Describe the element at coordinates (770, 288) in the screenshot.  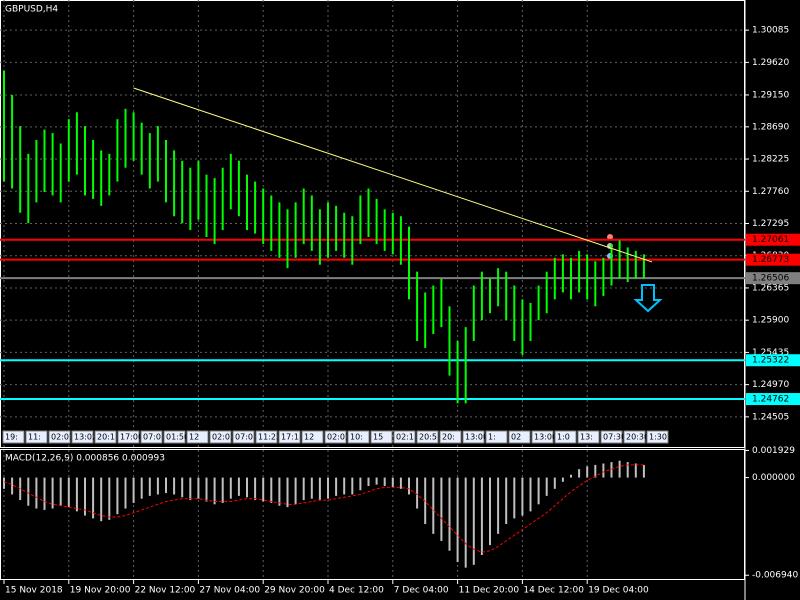
I see `y-tick-label: 1.26365` at that location.